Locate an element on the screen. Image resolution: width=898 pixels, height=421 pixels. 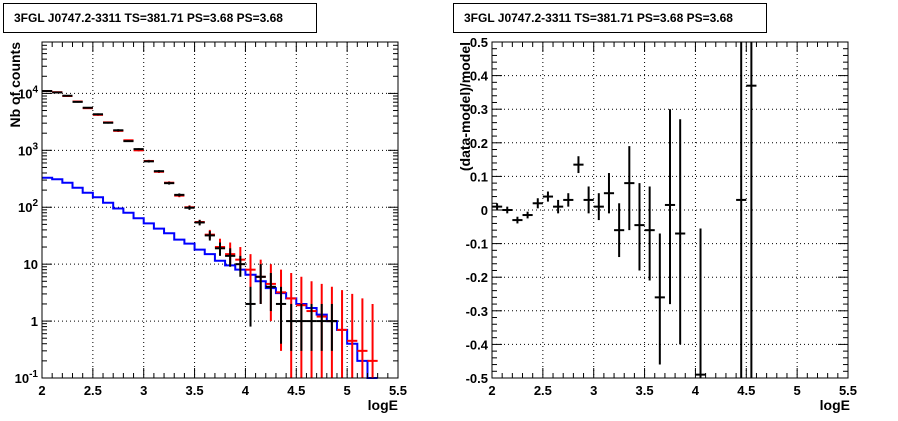
y-tick-label: -0.2 is located at coordinates (477, 277).